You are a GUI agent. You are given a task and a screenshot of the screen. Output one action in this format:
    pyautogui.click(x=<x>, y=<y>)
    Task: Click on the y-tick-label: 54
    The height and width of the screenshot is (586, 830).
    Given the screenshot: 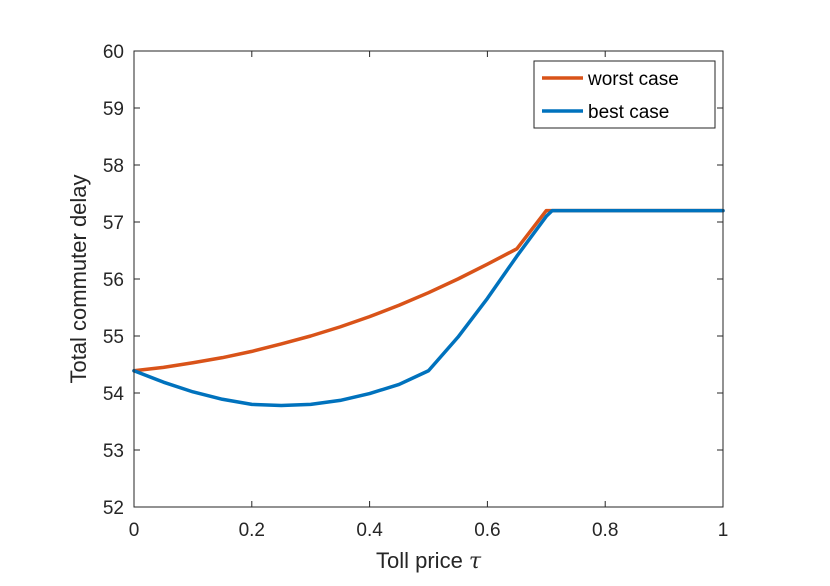 What is the action you would take?
    pyautogui.click(x=114, y=394)
    